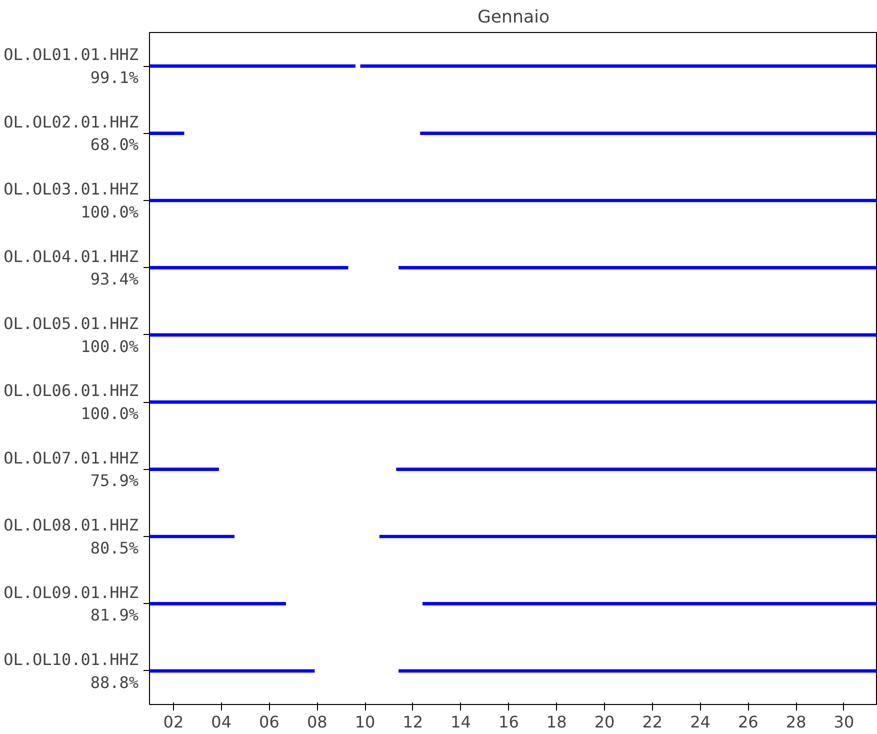 This screenshot has height=734, width=877. Describe the element at coordinates (71, 469) in the screenshot. I see `y-tick-label: OL.OL07.01.HHZ 75.9%` at that location.